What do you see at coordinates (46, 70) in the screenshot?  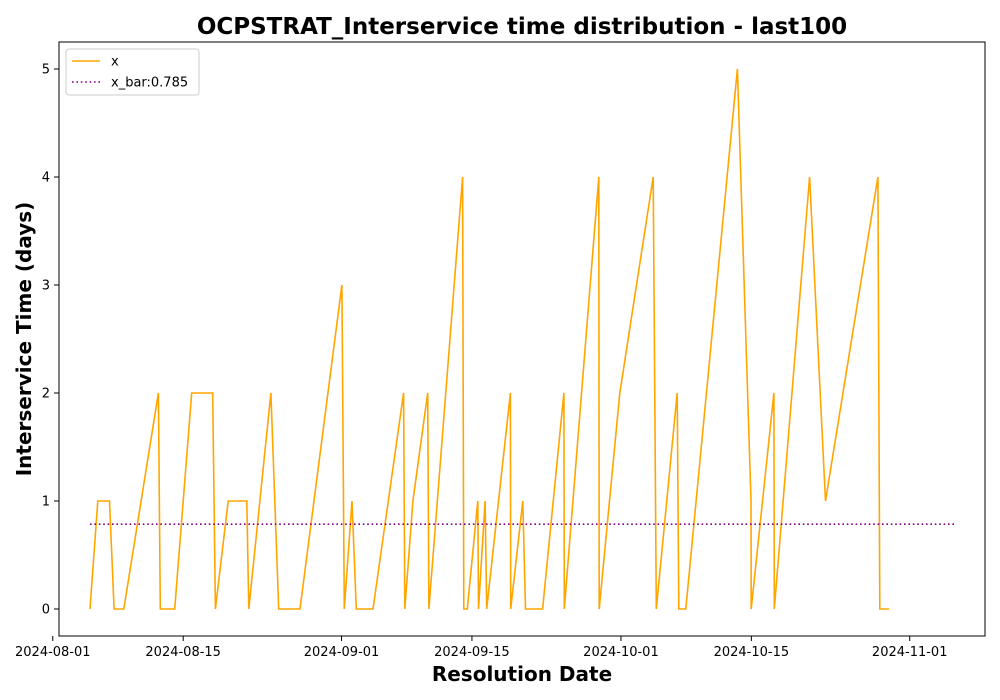 I see `y-tick-label: 5` at bounding box center [46, 70].